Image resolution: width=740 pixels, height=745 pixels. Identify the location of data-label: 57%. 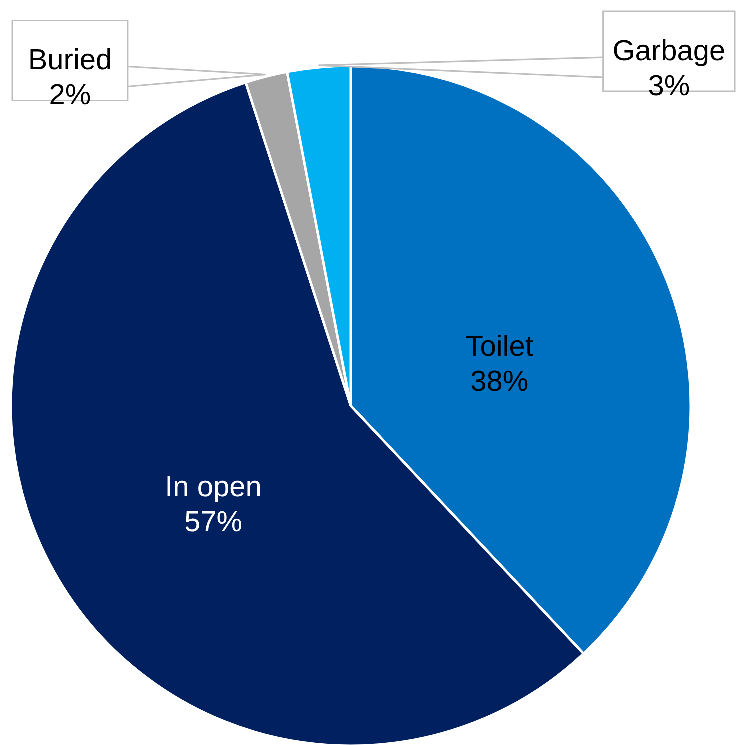
(213, 522).